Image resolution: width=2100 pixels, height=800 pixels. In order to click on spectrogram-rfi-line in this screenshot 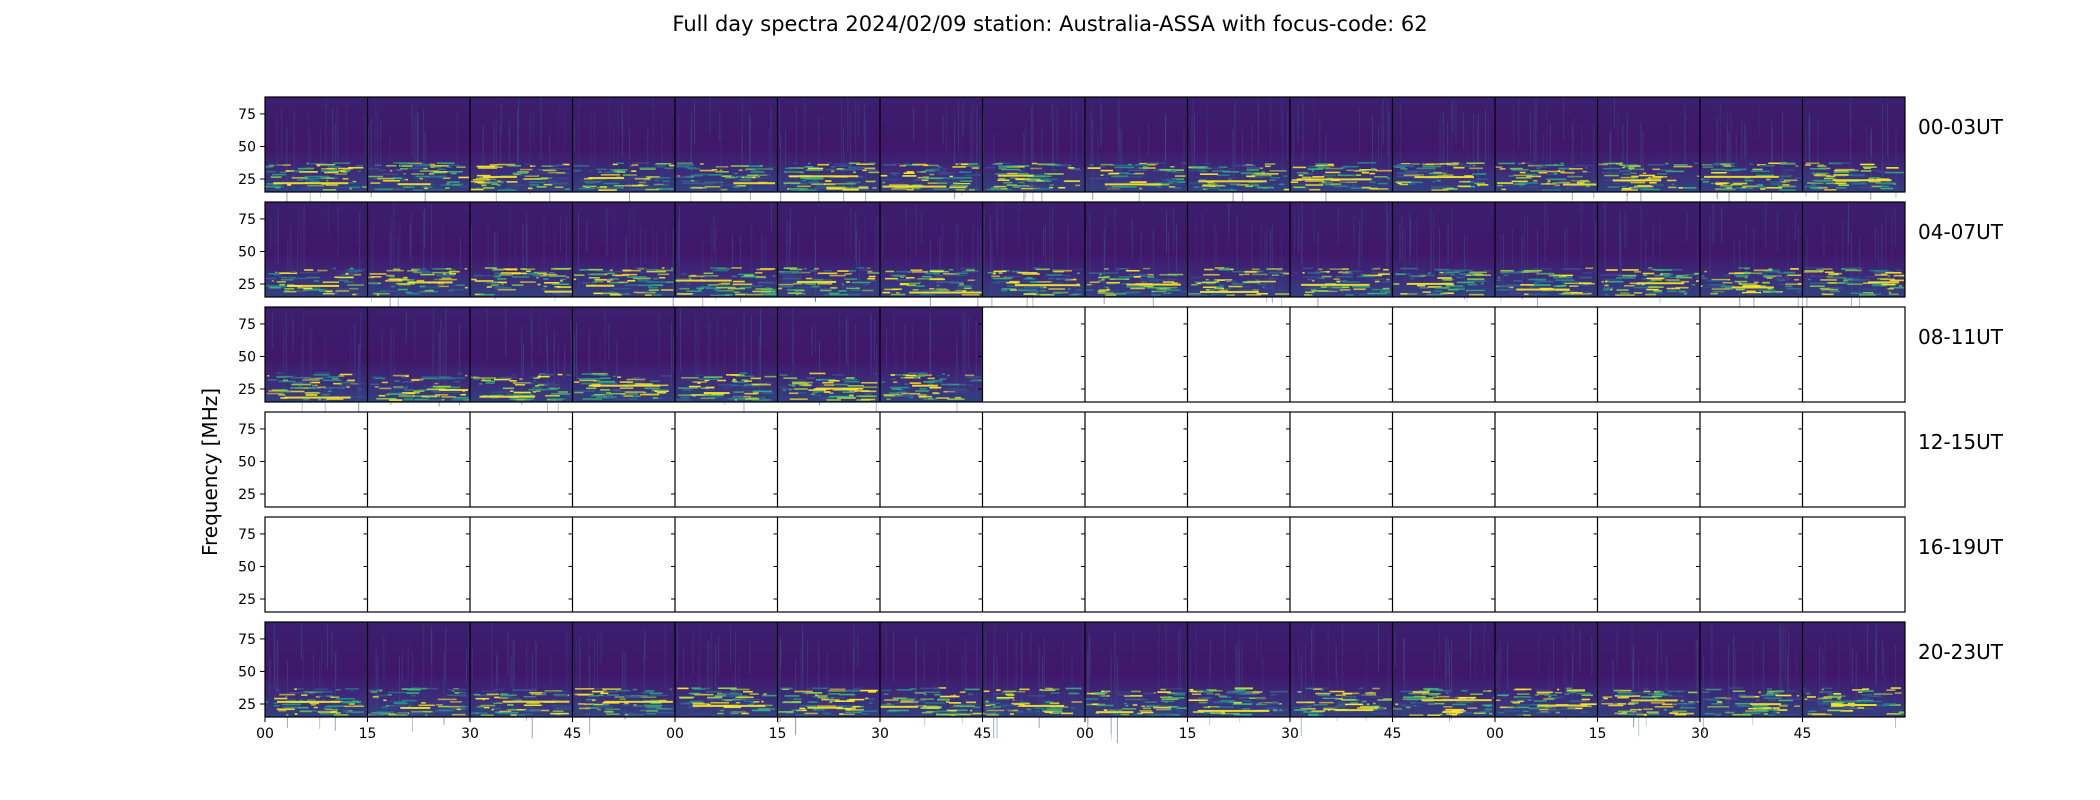, I will do `click(311, 183)`.